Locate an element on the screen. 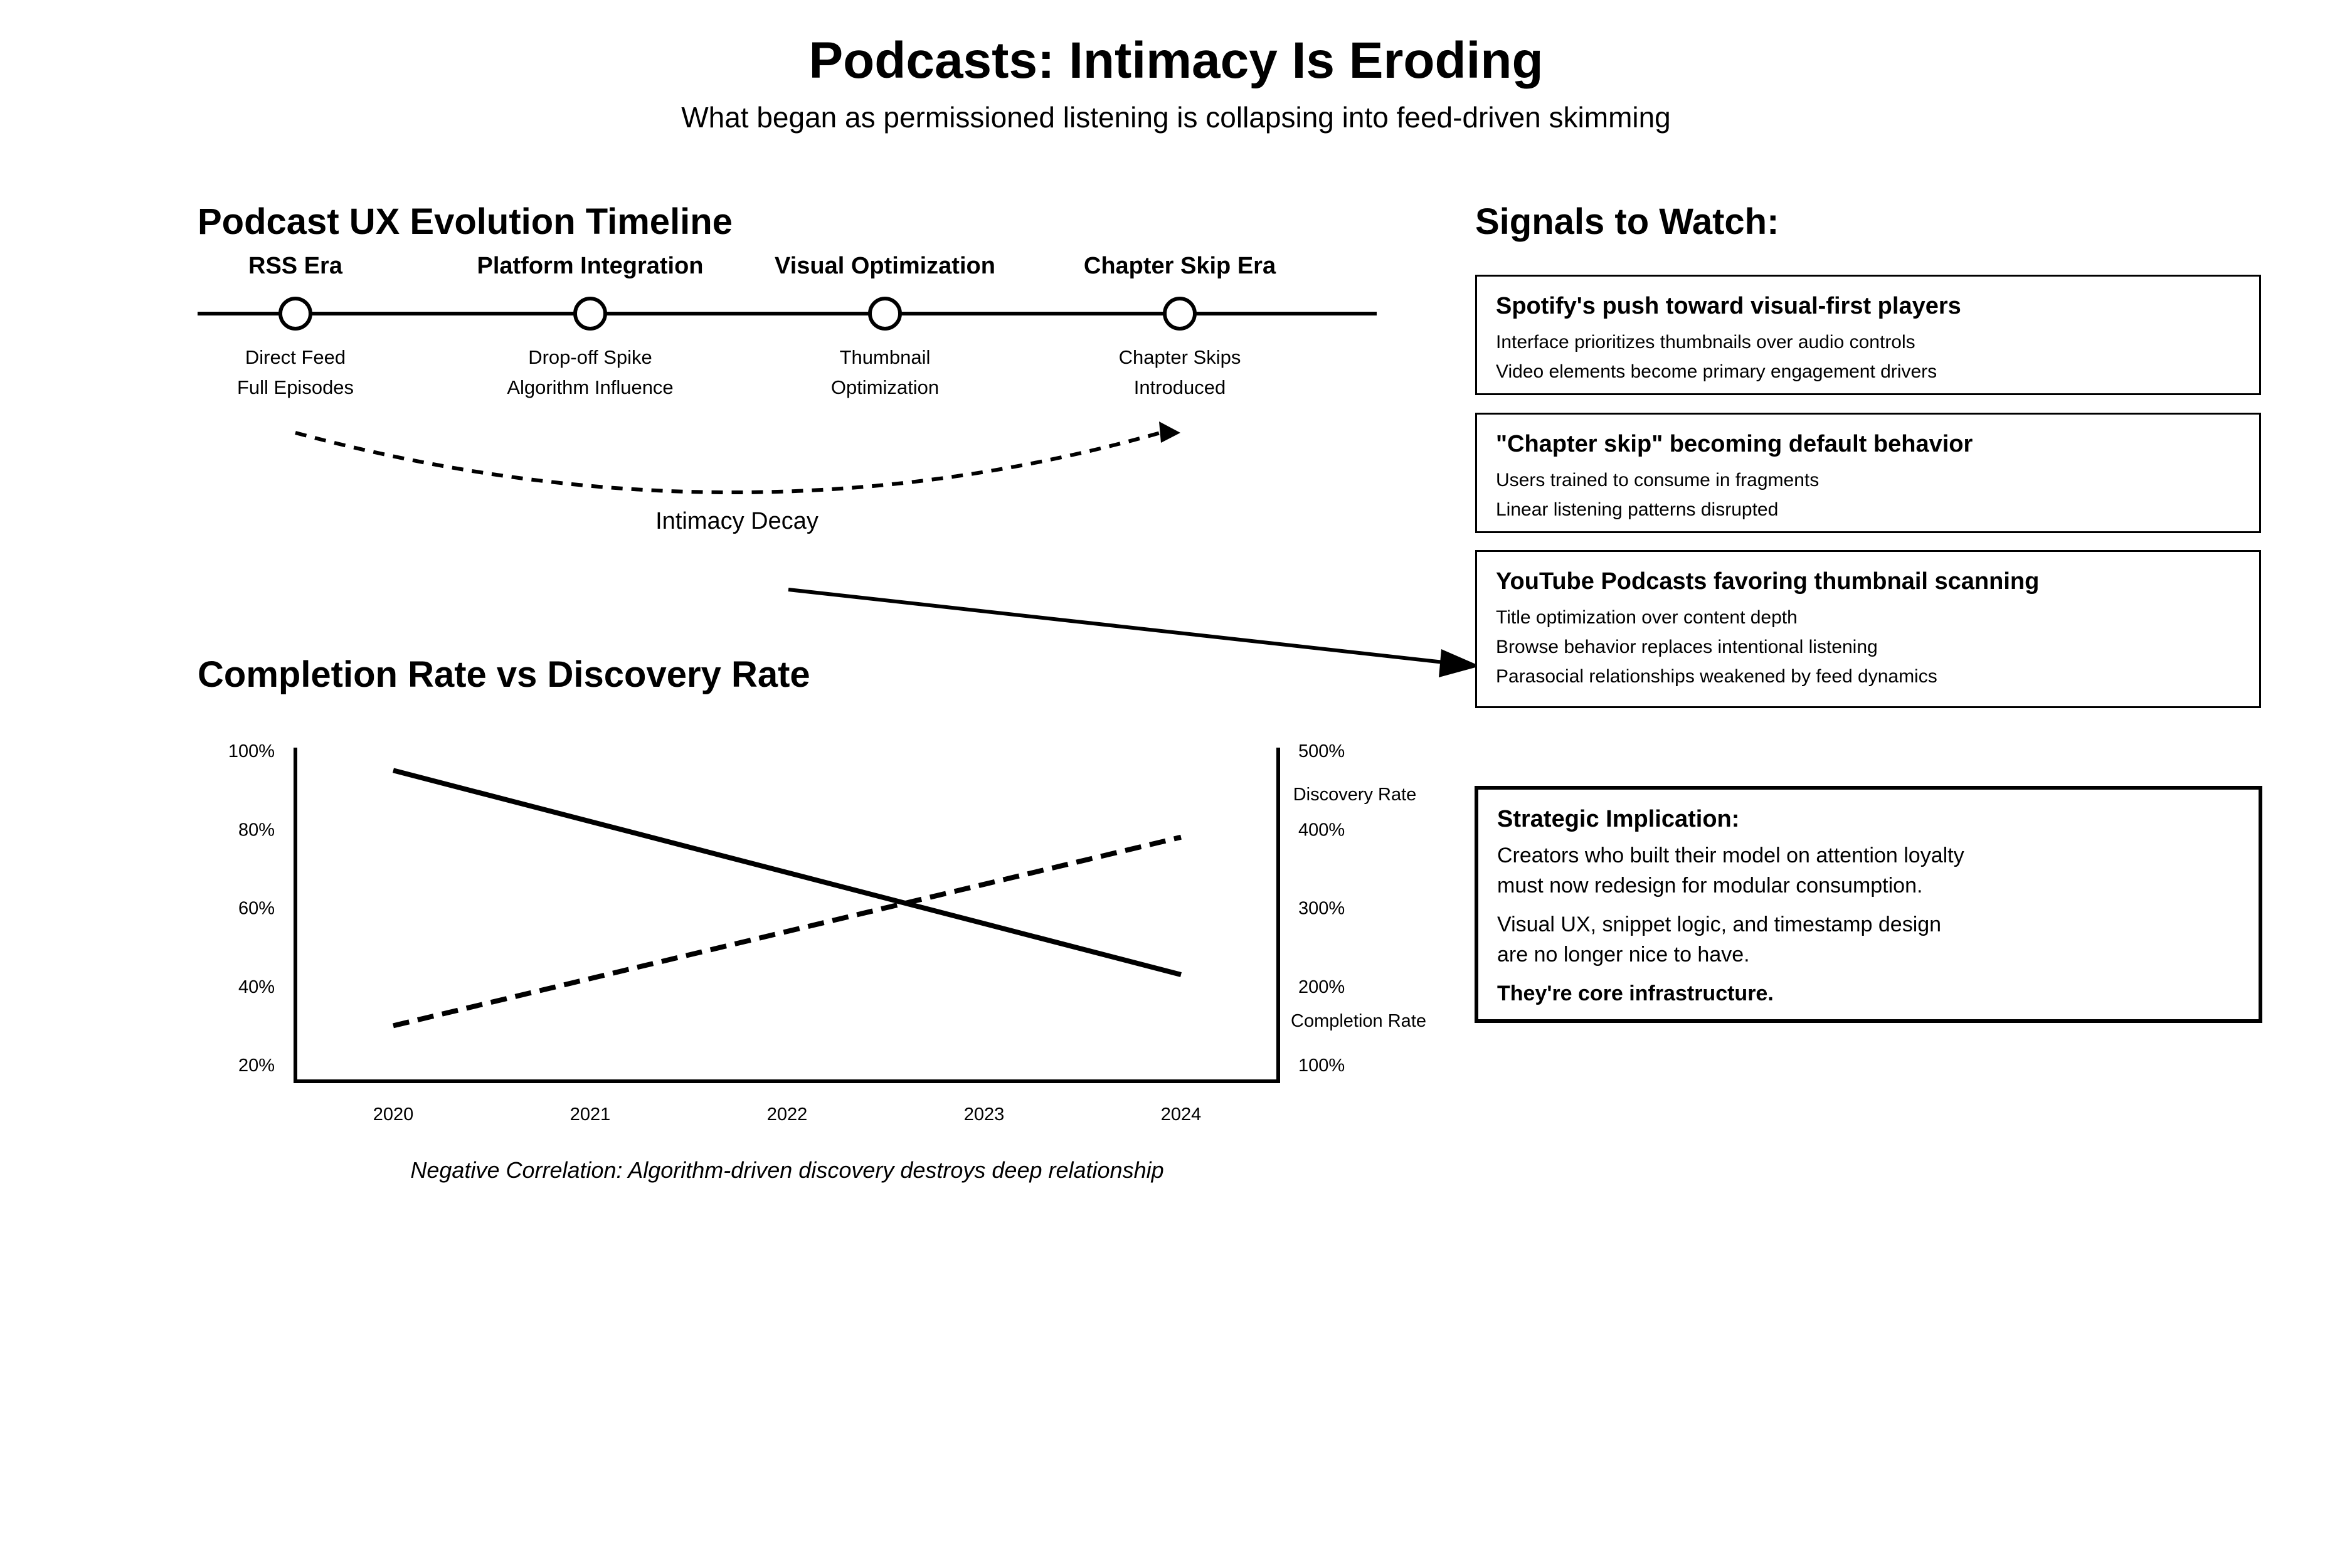 The width and height of the screenshot is (2352, 1568). left-axis-tick-label: 40% is located at coordinates (256, 987).